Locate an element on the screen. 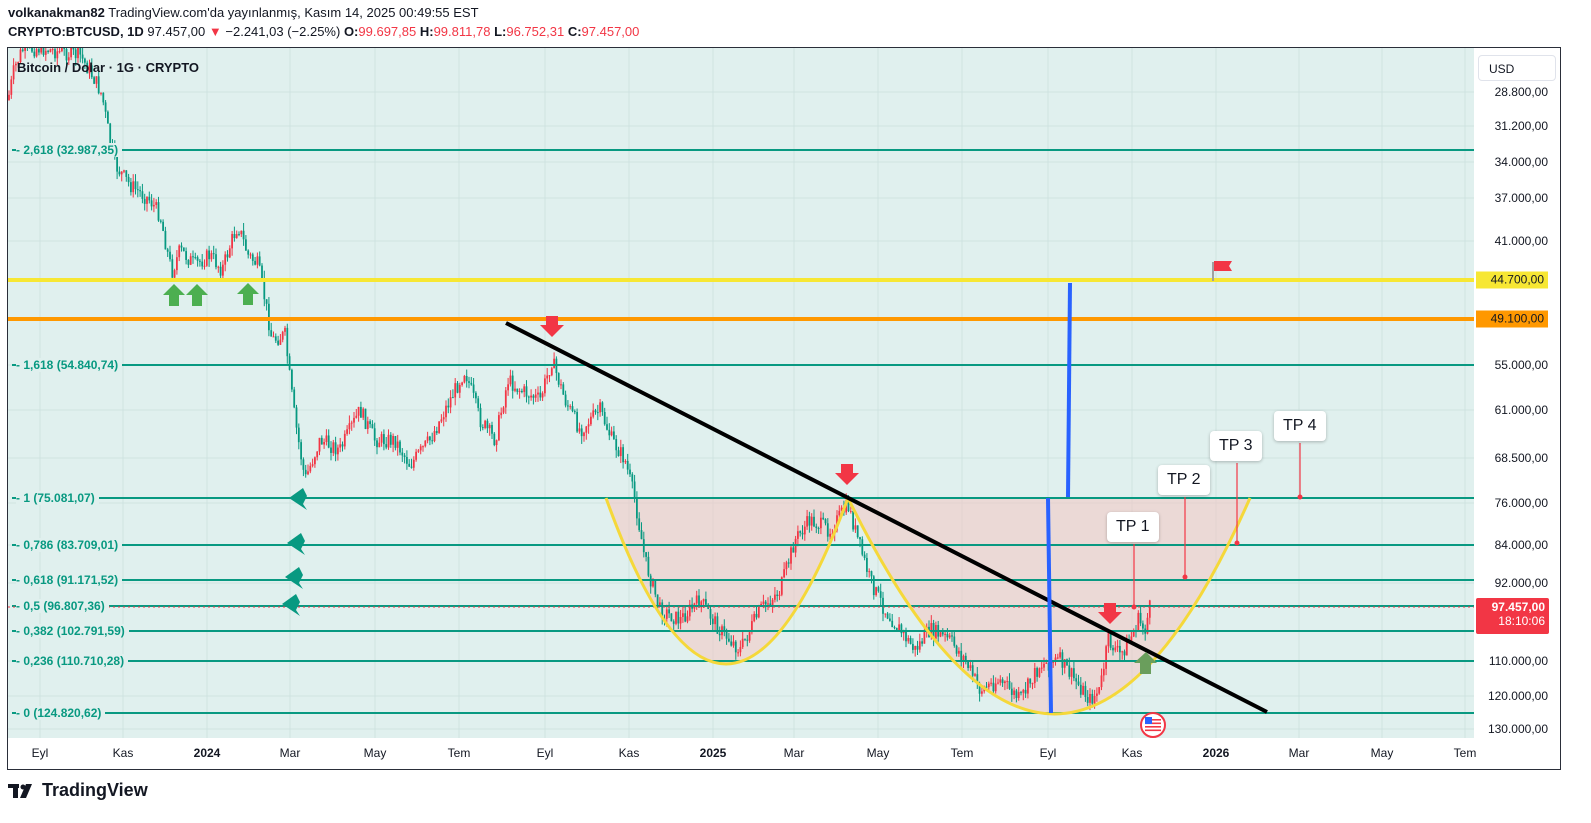 This screenshot has width=1591, height=823. author-username: volkanakman82 is located at coordinates (56, 12).